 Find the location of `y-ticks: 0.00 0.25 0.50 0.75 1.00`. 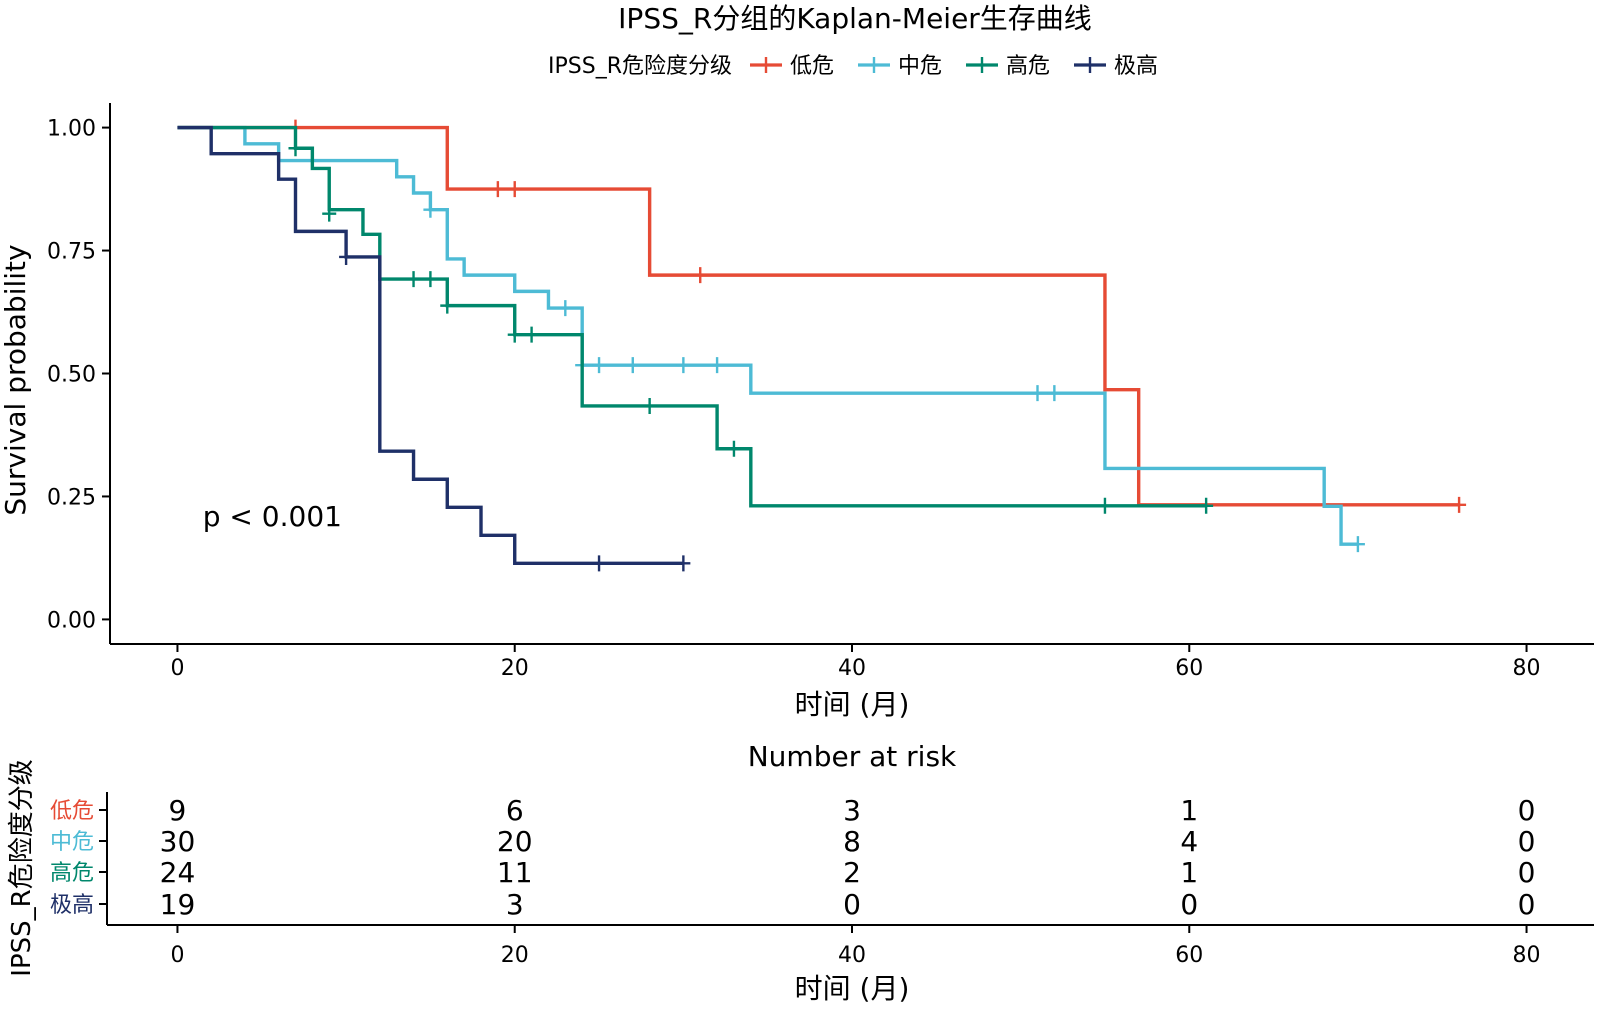

y-ticks: 0.00 0.25 0.50 0.75 1.00 is located at coordinates (78, 375).